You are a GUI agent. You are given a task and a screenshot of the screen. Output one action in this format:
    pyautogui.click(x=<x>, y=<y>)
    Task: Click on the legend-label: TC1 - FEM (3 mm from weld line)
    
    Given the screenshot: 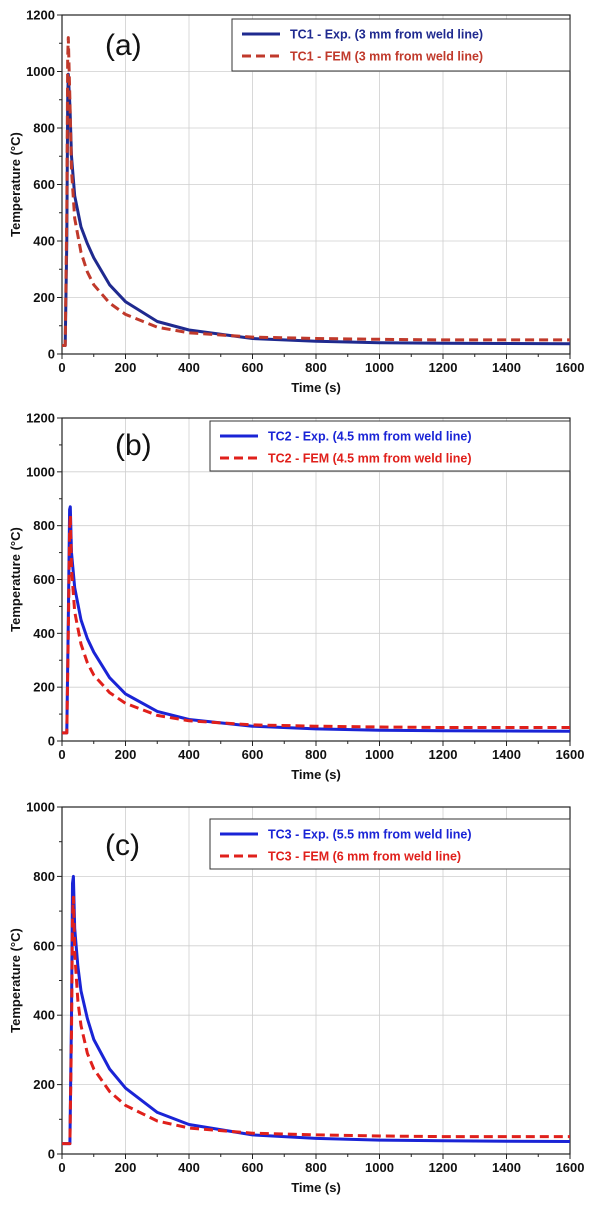 What is the action you would take?
    pyautogui.click(x=386, y=57)
    